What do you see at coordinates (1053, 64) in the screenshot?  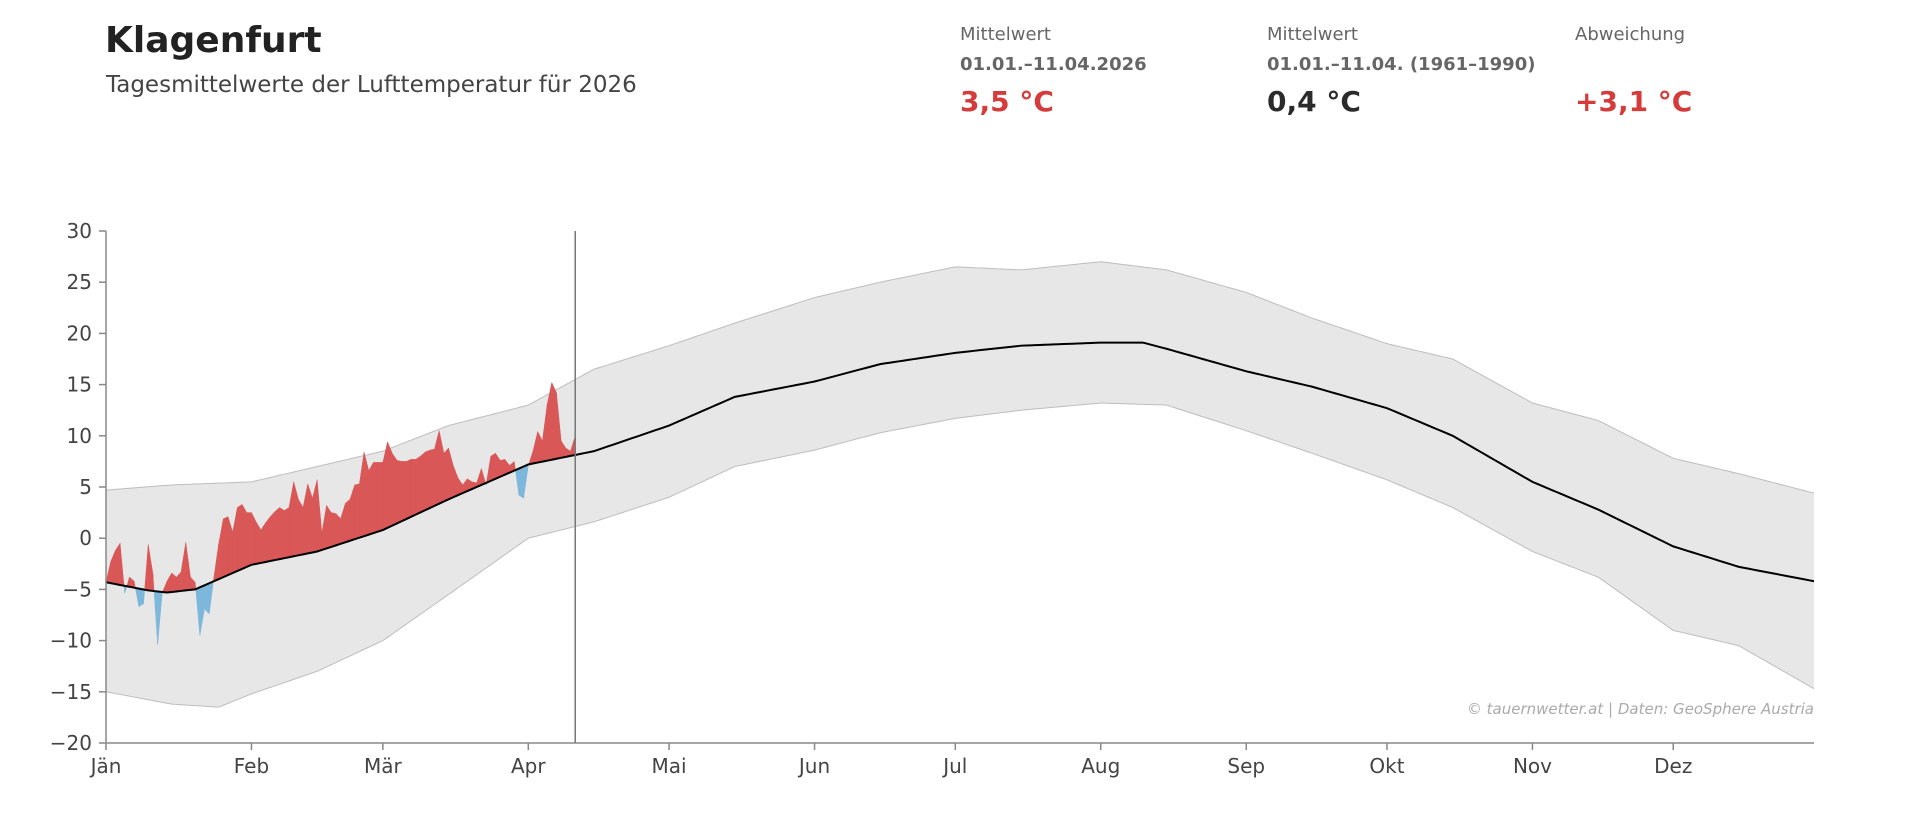 I see `stat-period: 01.01.–11.04.2026` at bounding box center [1053, 64].